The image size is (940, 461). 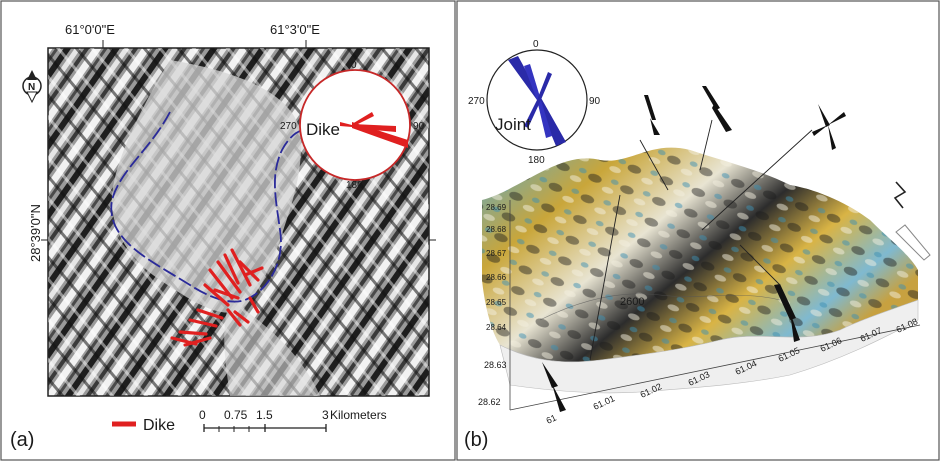 What do you see at coordinates (513, 124) in the screenshot?
I see `joint-rose-label: Joint` at bounding box center [513, 124].